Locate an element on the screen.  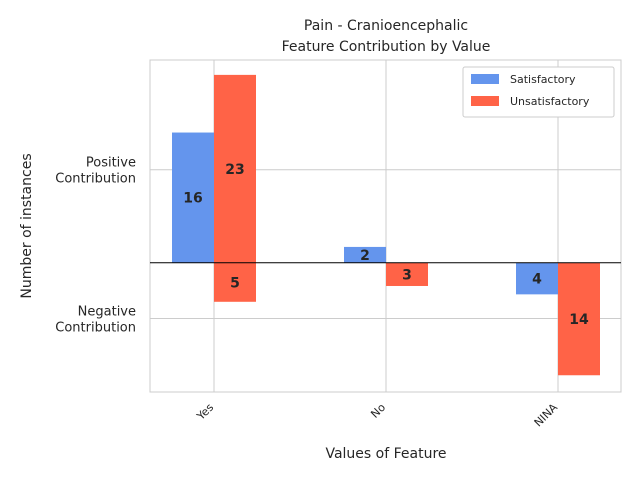
data-label-unsatisfactory-nina: 14 is located at coordinates (579, 320).